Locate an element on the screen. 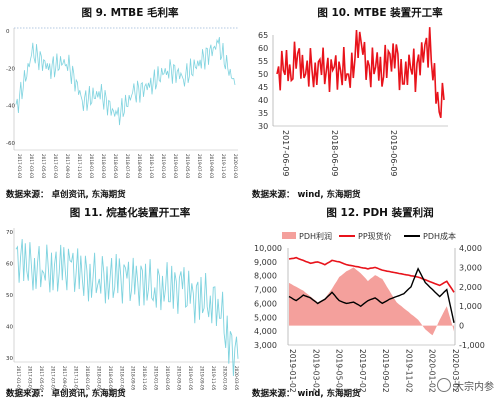  source-10: 数据来源： wind, 东海期货 is located at coordinates (306, 195).